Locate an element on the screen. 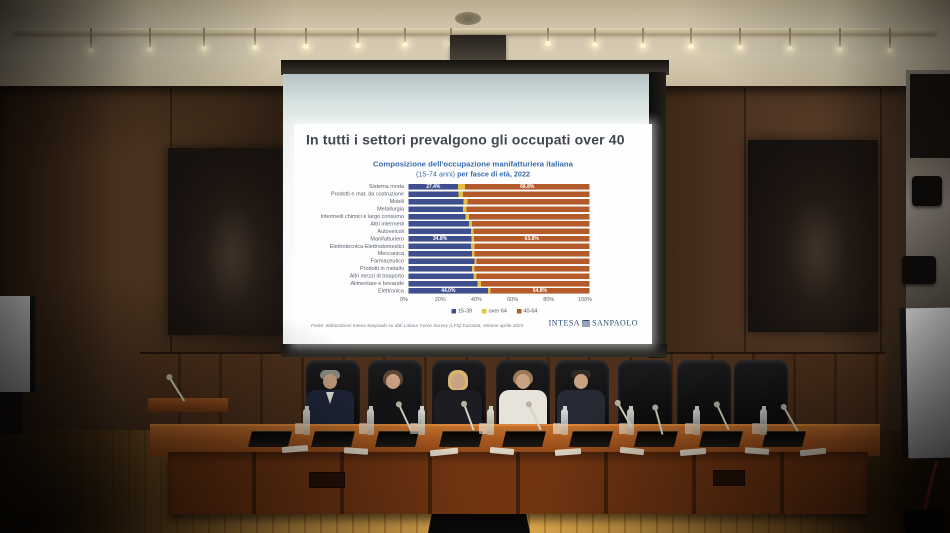 The height and width of the screenshot is (533, 950). chart-category-label: Mobili is located at coordinates (396, 201).